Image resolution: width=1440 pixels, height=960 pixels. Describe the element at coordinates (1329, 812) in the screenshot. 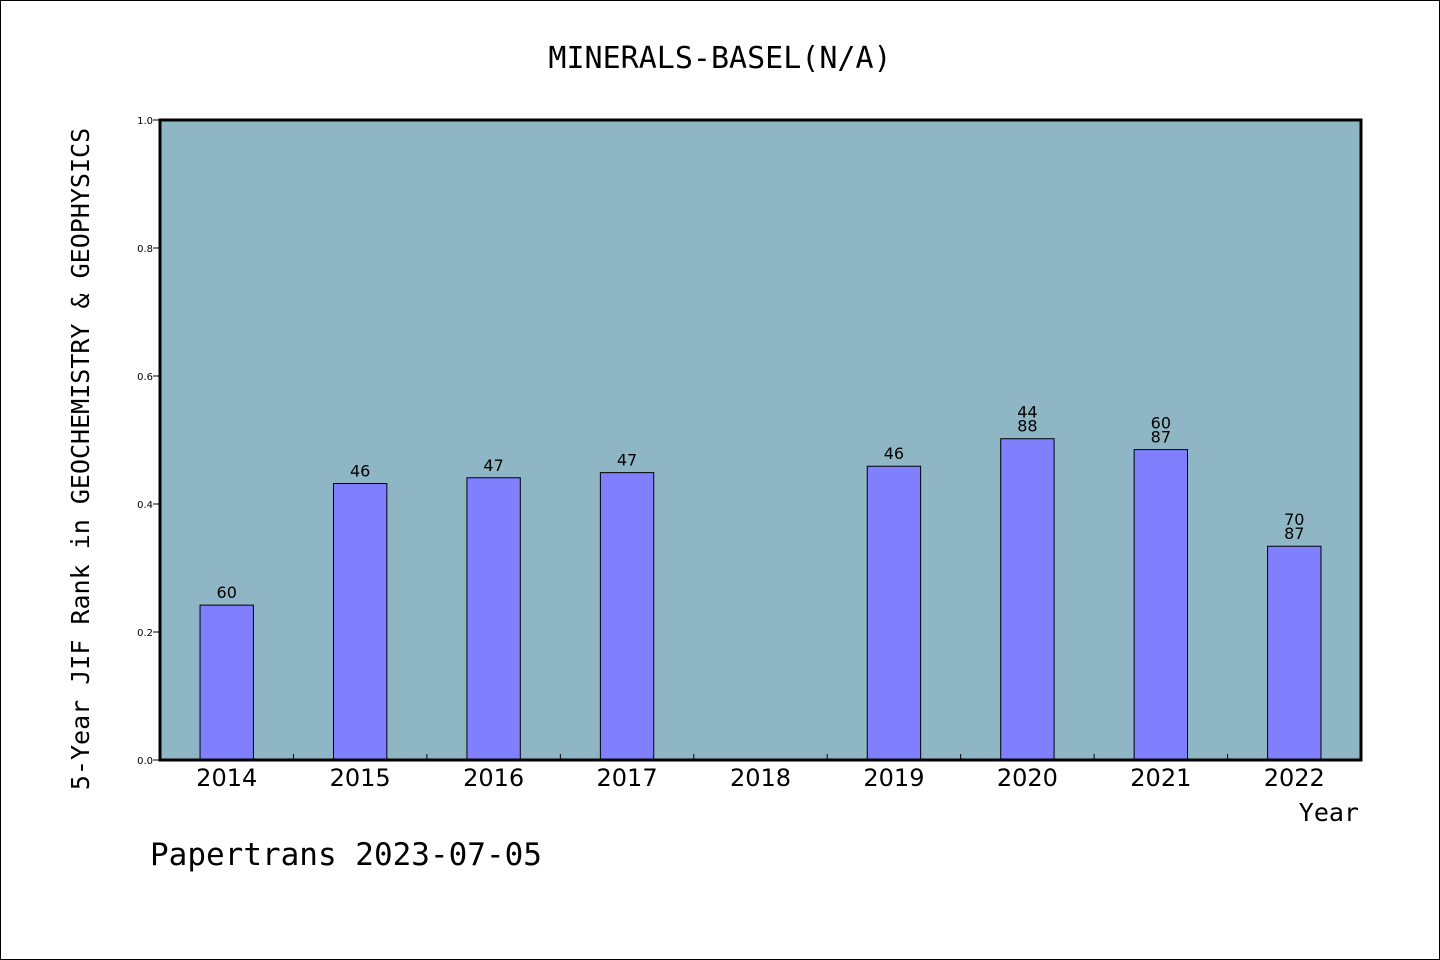

I see `x-axis-label: Year` at that location.